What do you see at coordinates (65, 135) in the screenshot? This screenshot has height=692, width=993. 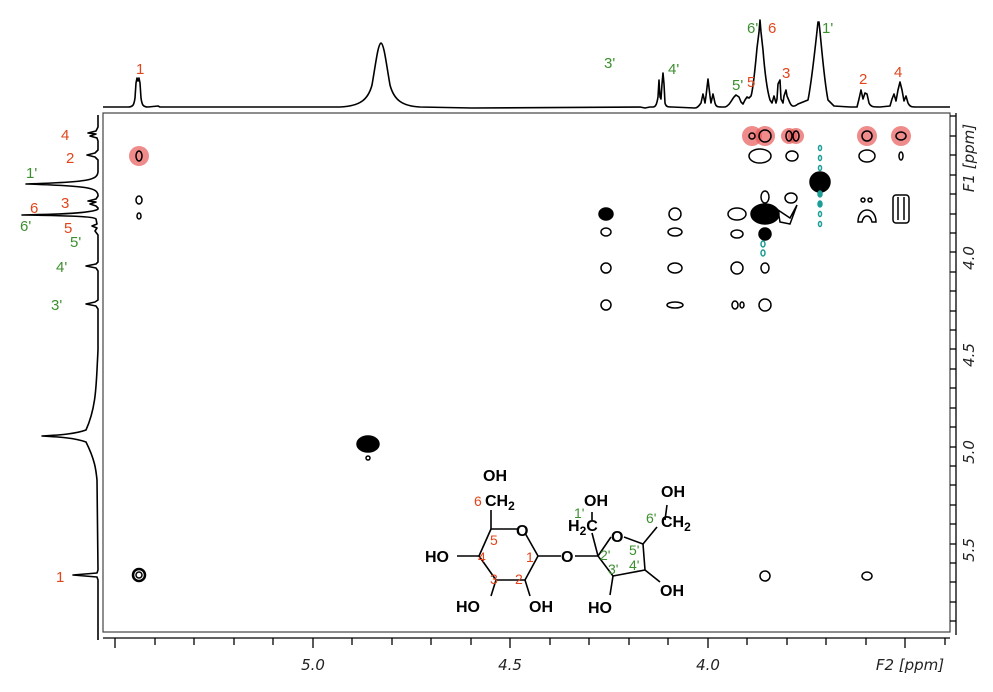 I see `label-side-4: 4` at bounding box center [65, 135].